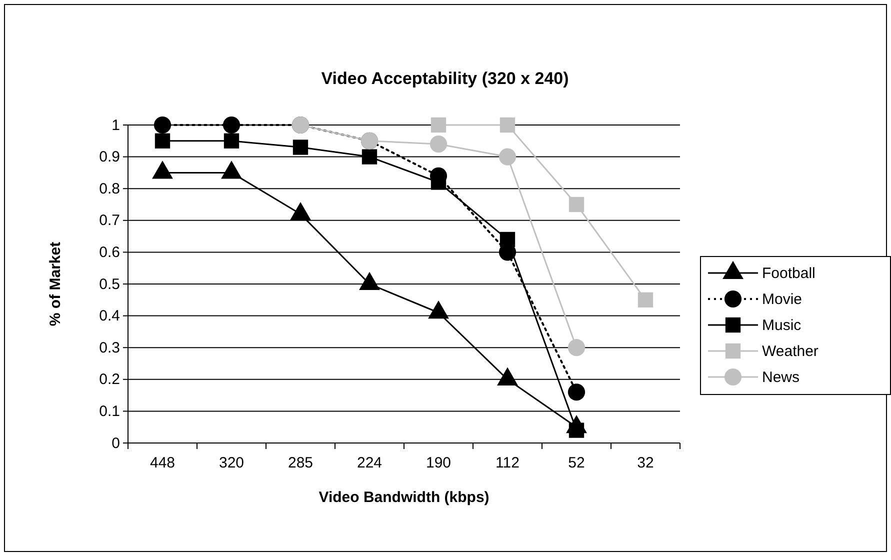 This screenshot has height=560, width=891. I want to click on x-tick-label: 32, so click(645, 463).